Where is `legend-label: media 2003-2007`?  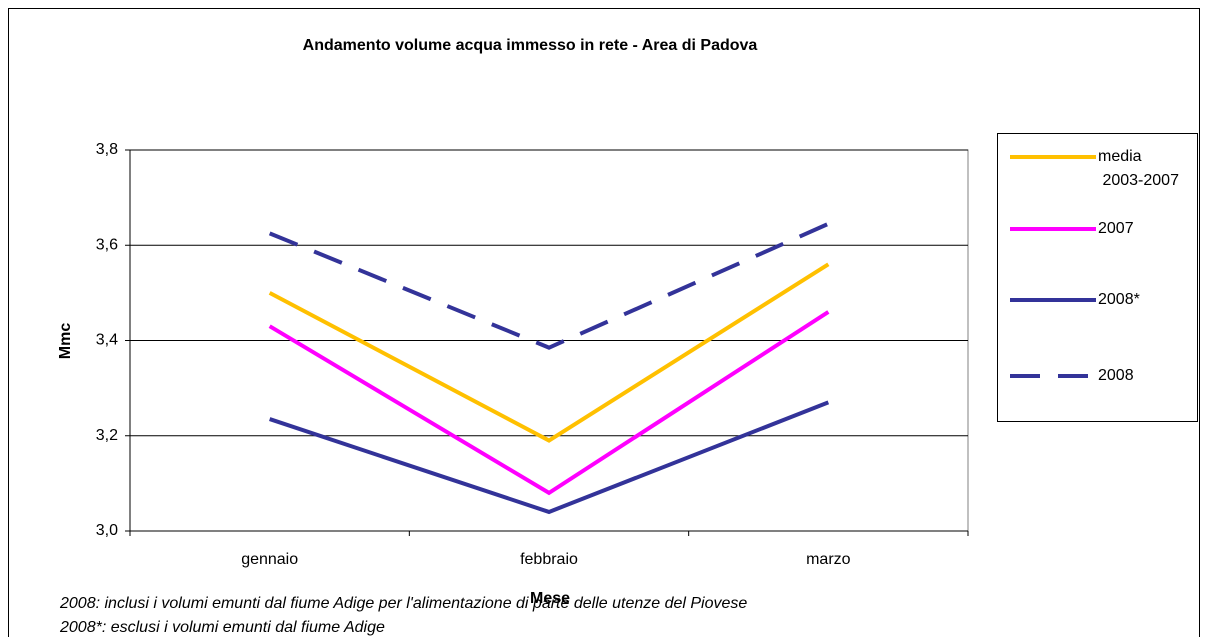 legend-label: media 2003-2007 is located at coordinates (1138, 168).